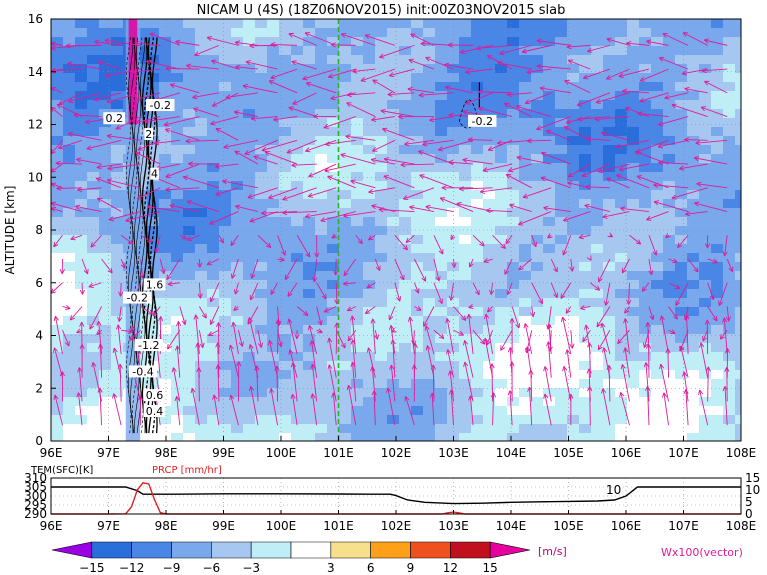 The image size is (767, 575). Describe the element at coordinates (155, 395) in the screenshot. I see `contour-label: 0.6` at that location.